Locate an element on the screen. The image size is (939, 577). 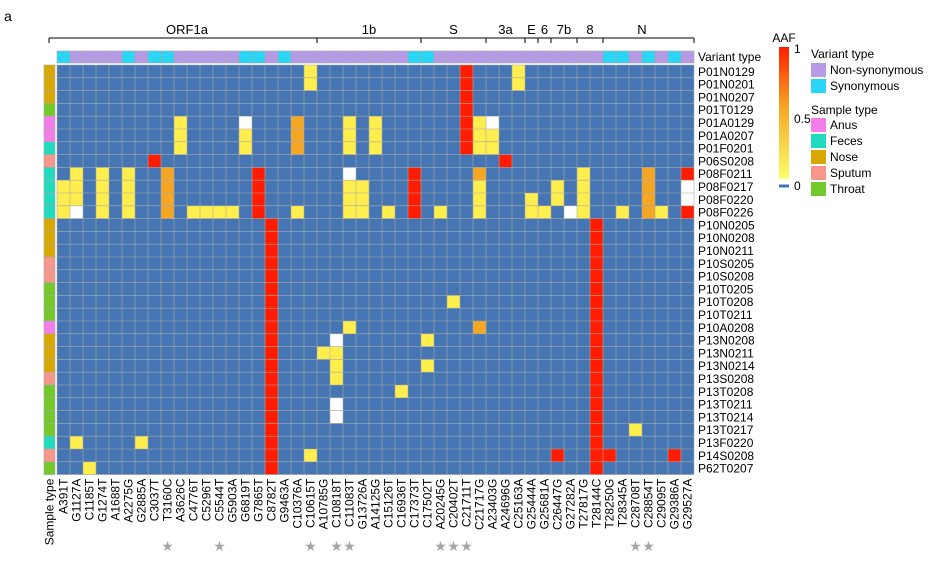
column-label: T28345A is located at coordinates (623, 503).